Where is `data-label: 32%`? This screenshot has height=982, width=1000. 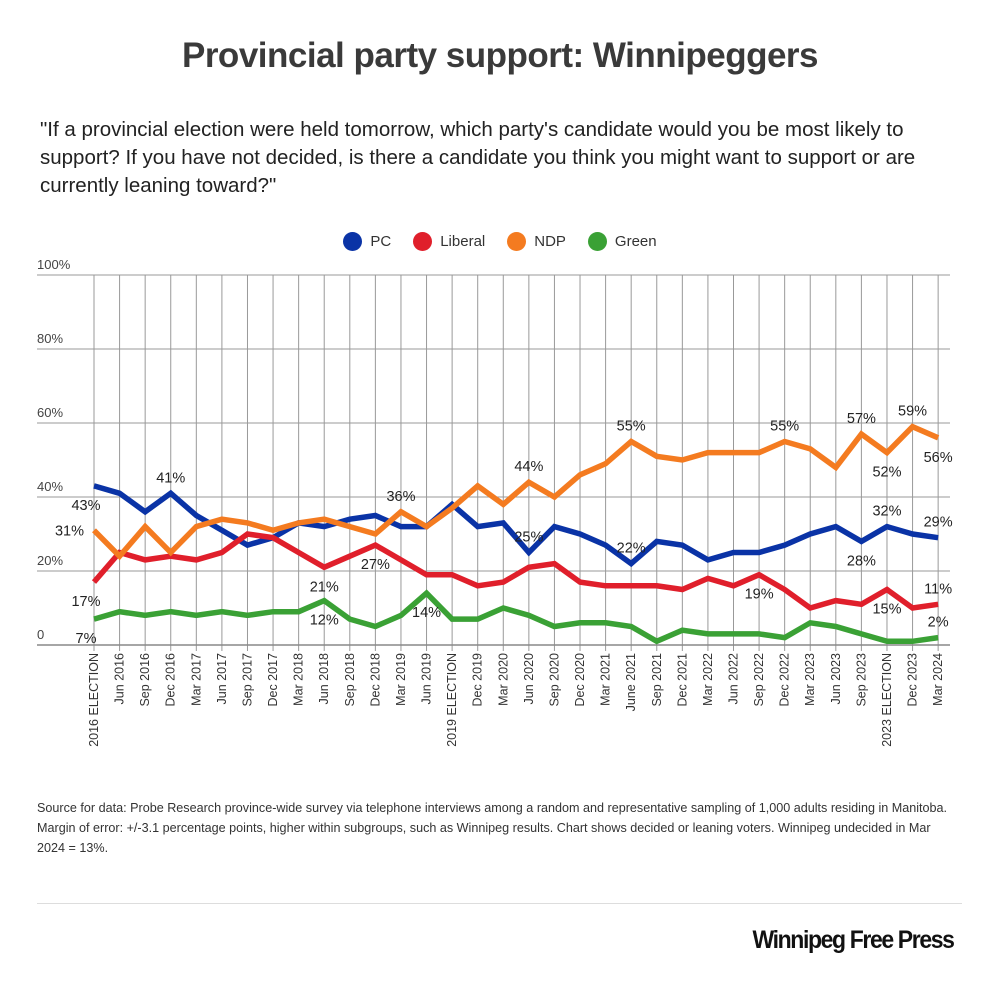
data-label: 32% is located at coordinates (886, 512).